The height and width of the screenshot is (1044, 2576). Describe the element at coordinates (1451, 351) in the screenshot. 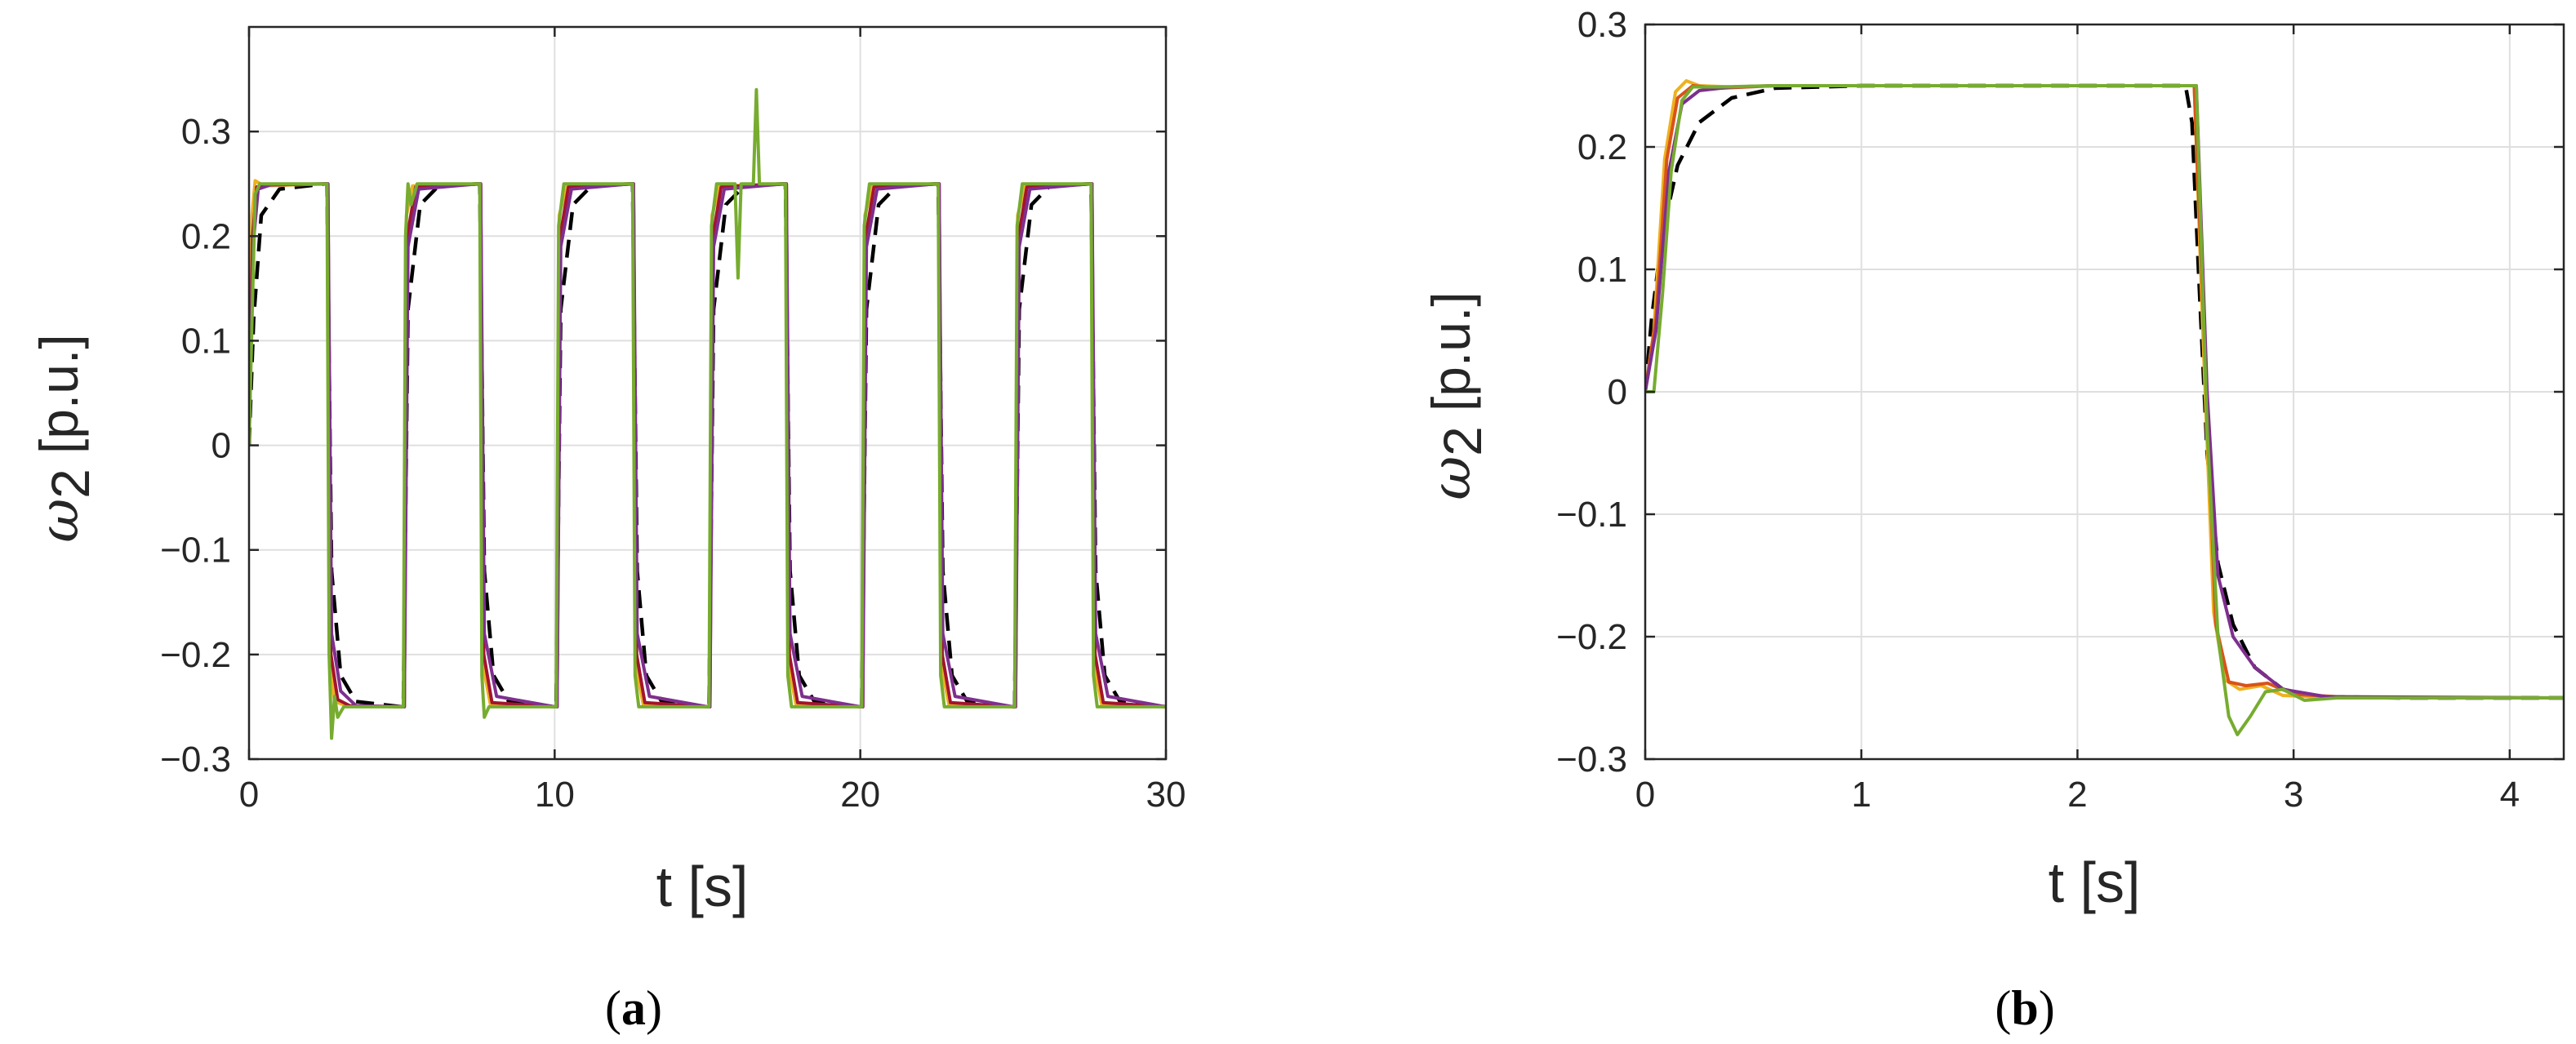

I see `ylabel-b-unit: [p.u.]` at that location.